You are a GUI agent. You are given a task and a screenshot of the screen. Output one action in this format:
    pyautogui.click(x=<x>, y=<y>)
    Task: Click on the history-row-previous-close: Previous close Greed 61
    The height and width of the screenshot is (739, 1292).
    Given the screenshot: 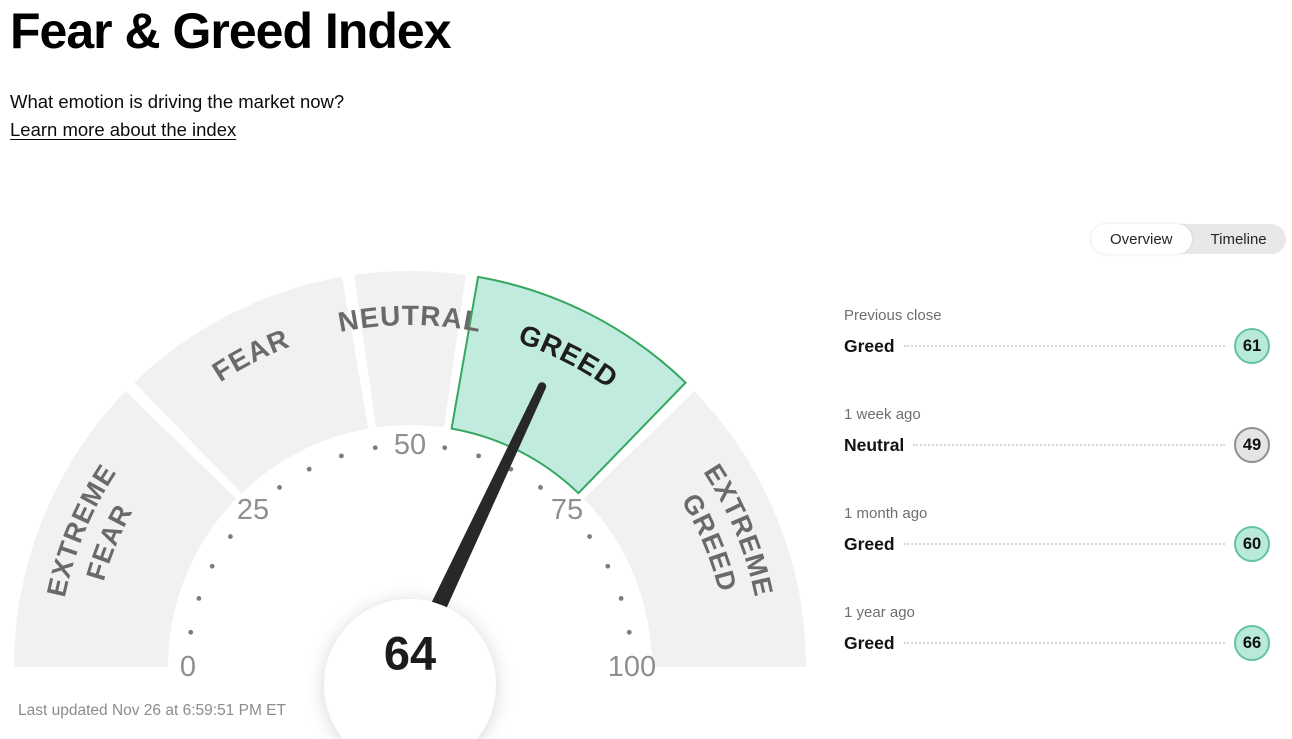 What is the action you would take?
    pyautogui.click(x=1057, y=335)
    